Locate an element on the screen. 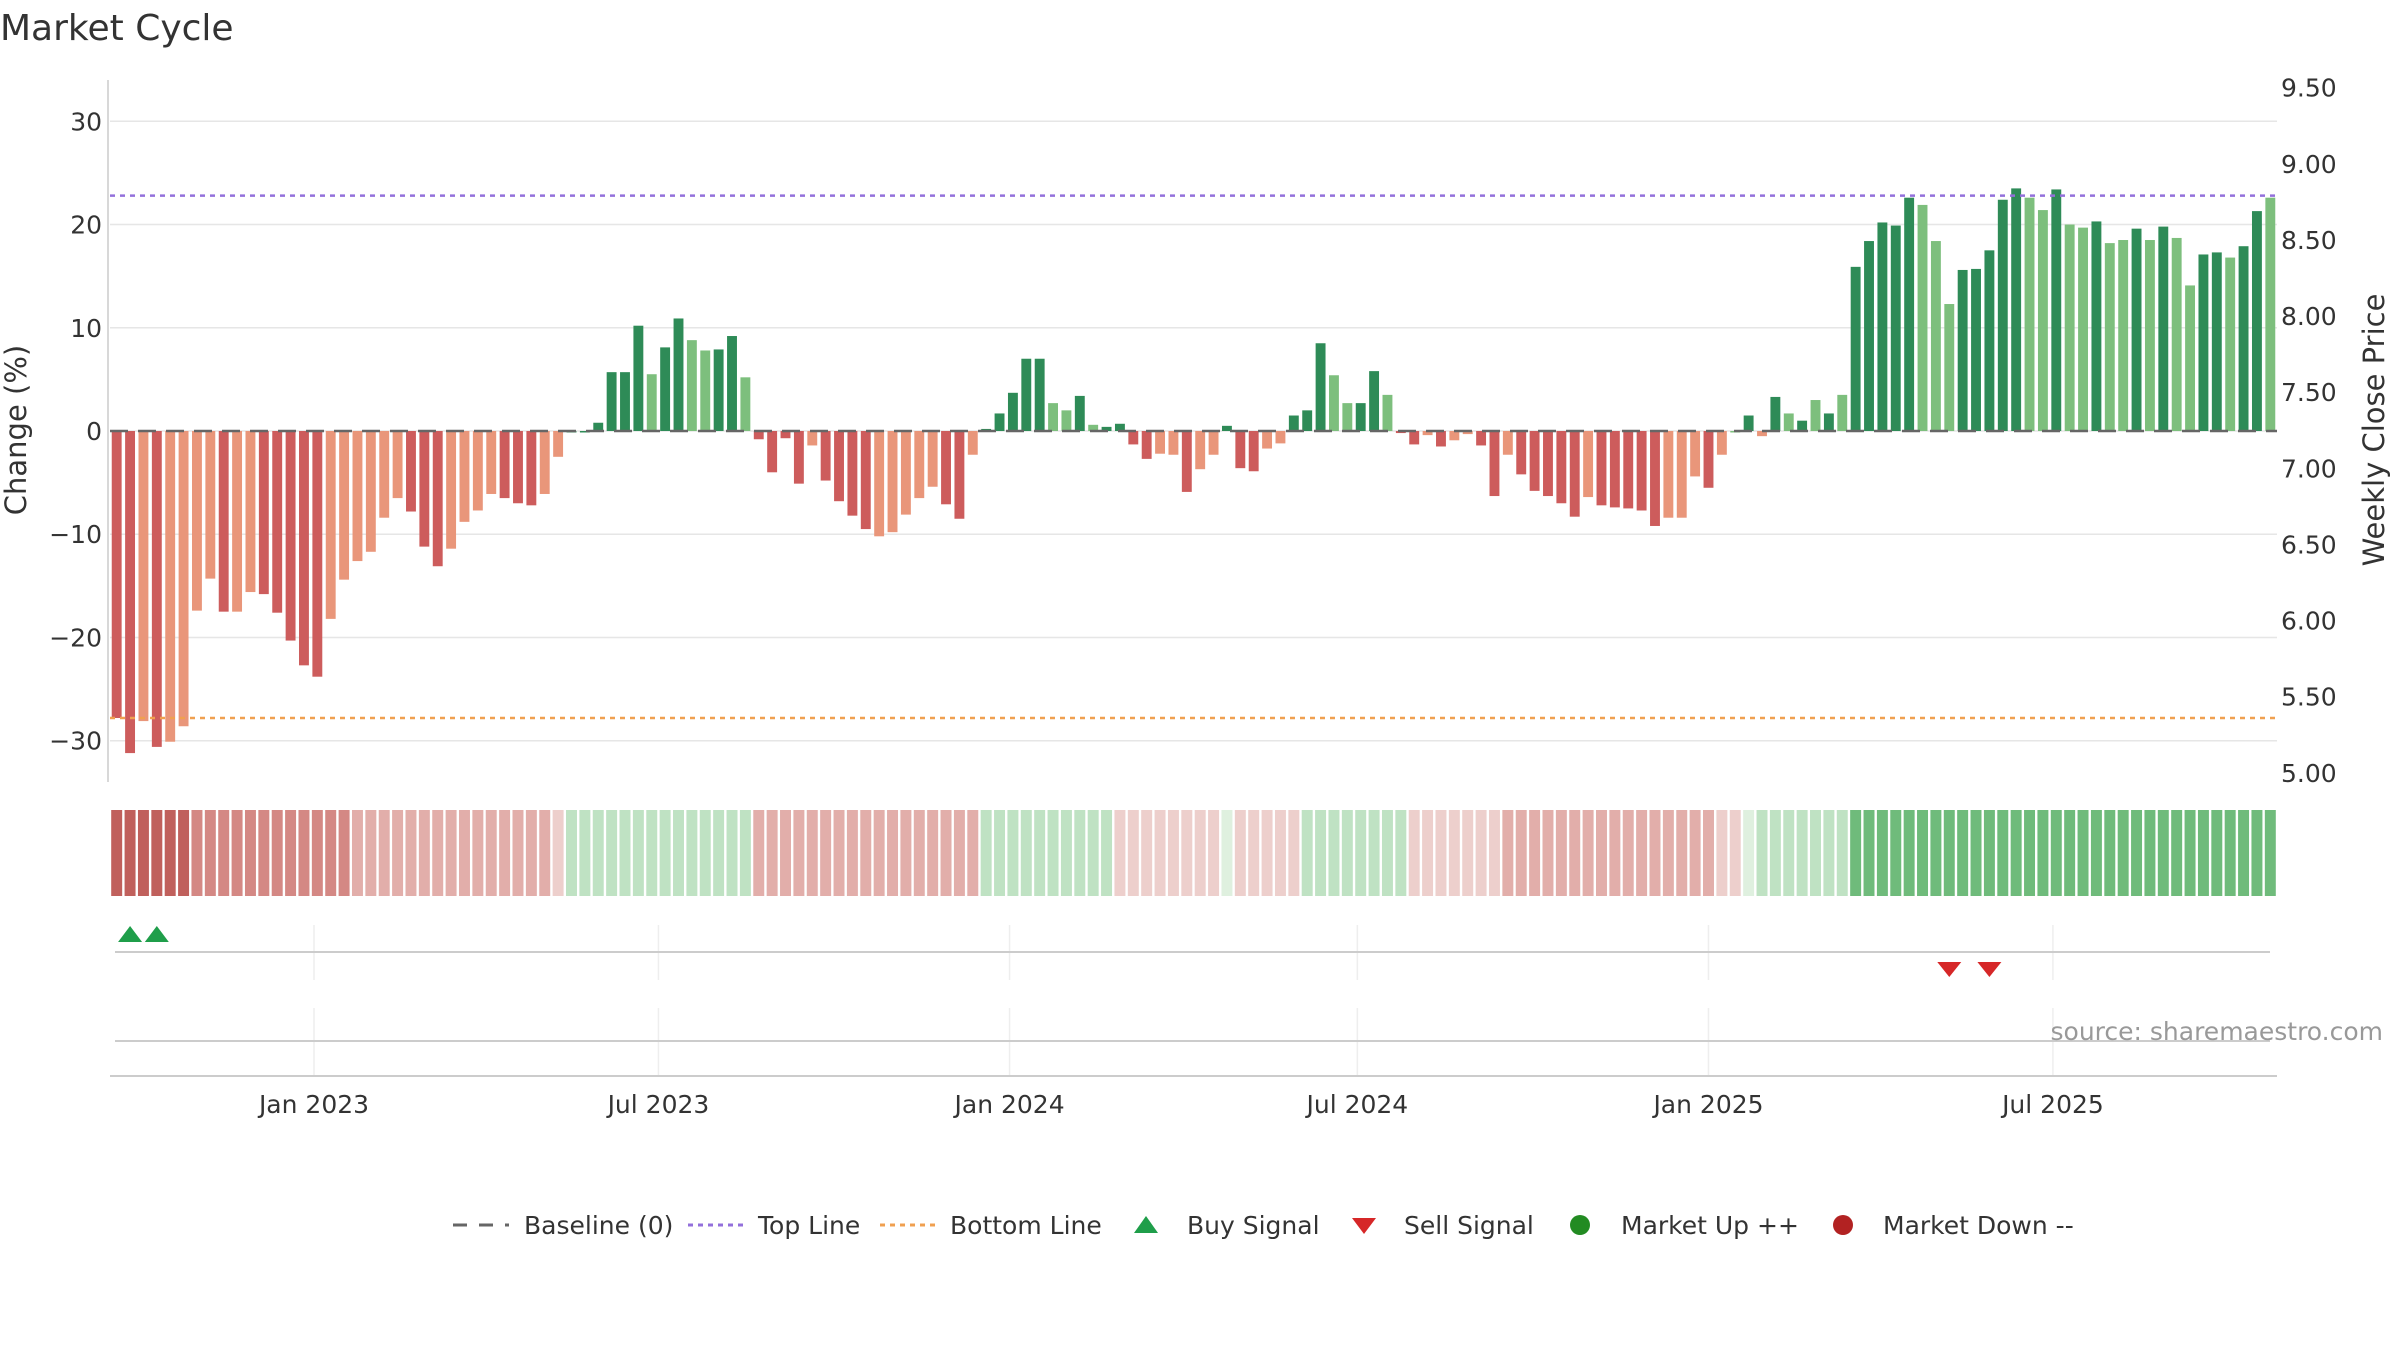  right-tick-label: 7.00 is located at coordinates (2309, 468).